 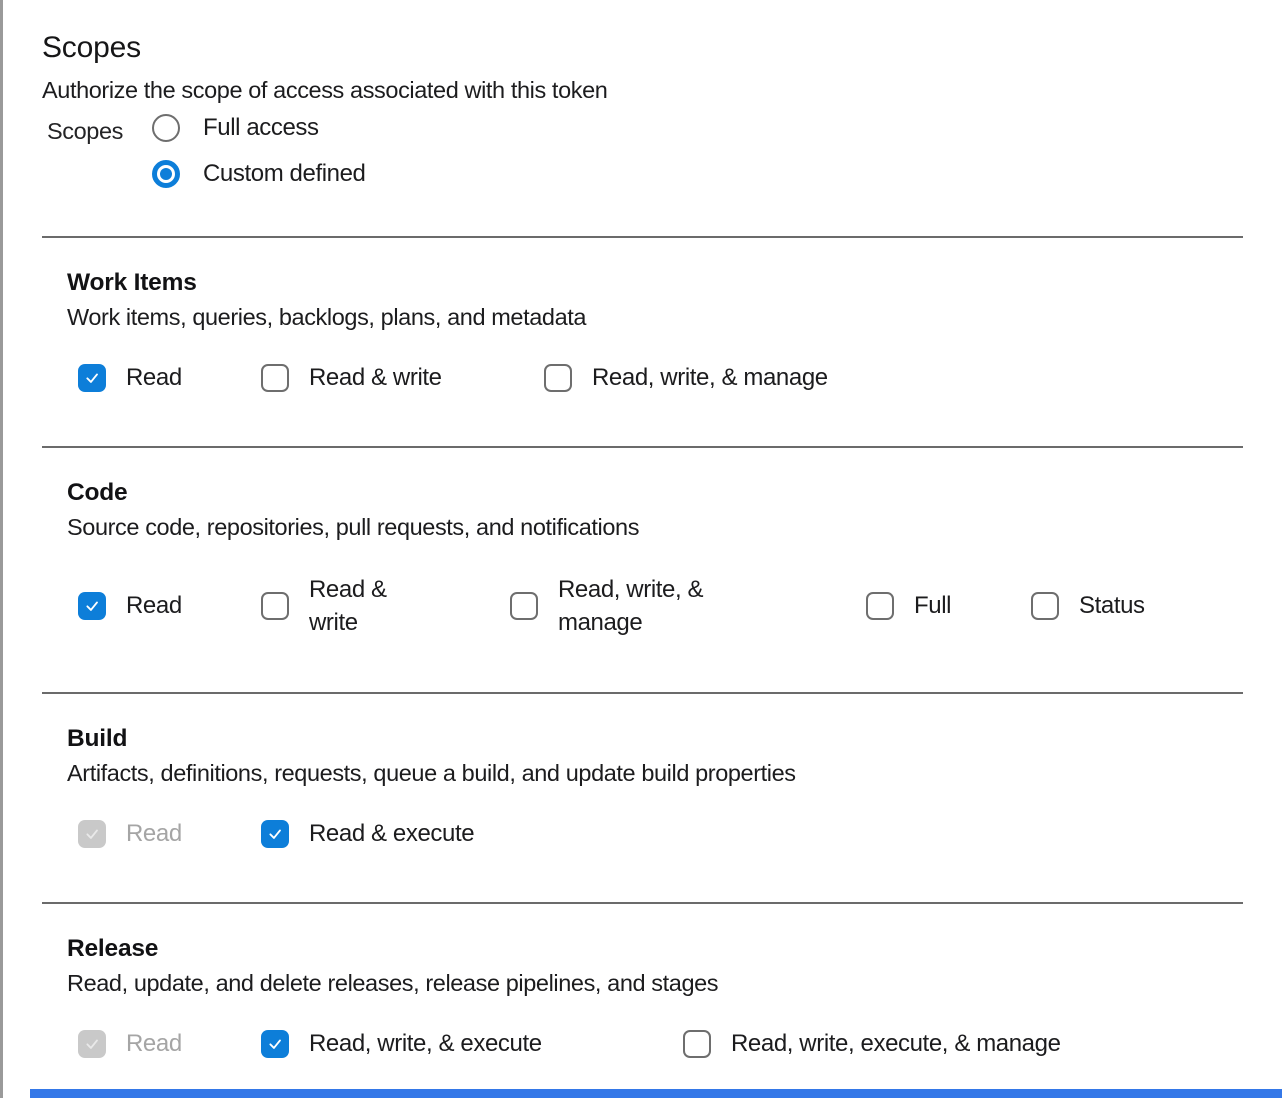 I want to click on bottom-accent-bar, so click(x=656, y=1093).